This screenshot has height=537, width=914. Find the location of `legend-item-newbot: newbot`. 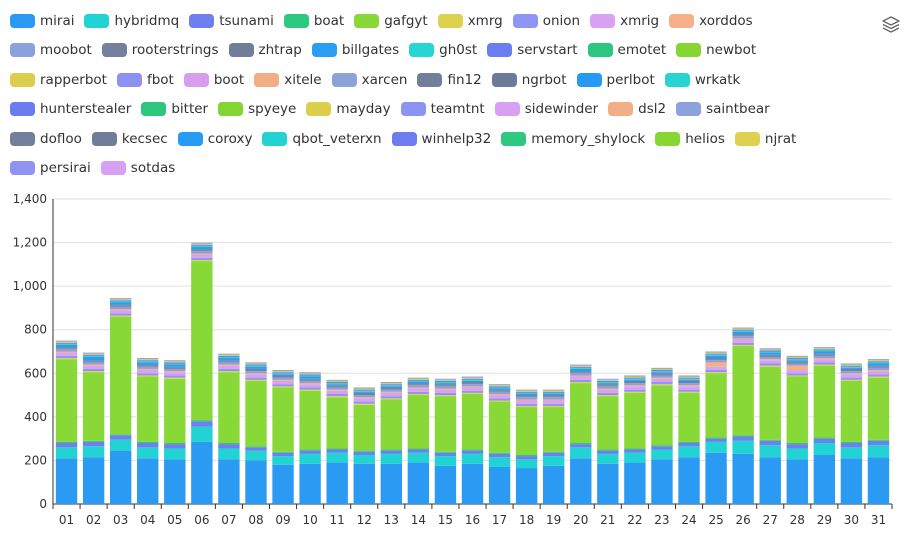

legend-item-newbot: newbot is located at coordinates (716, 50).